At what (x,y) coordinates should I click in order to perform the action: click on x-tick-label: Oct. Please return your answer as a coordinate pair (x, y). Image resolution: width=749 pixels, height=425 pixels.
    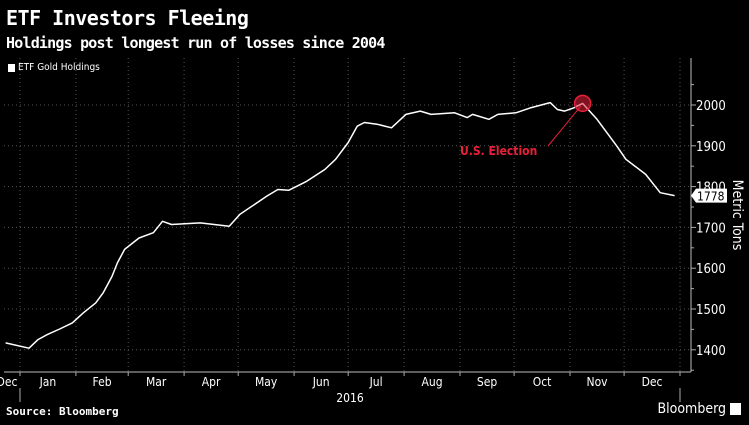
    Looking at the image, I should click on (542, 382).